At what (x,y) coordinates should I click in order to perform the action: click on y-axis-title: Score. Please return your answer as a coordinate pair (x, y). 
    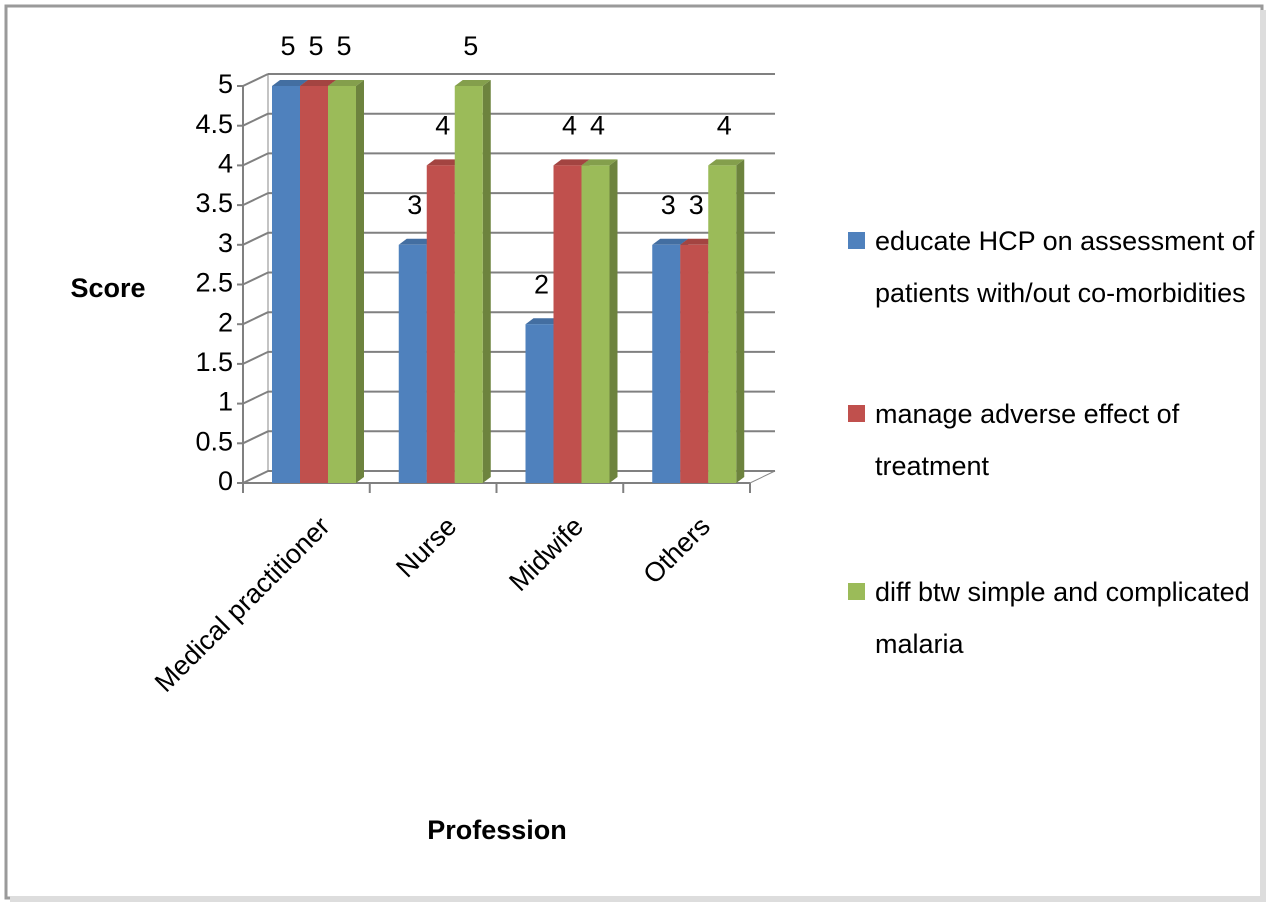
    Looking at the image, I should click on (107, 288).